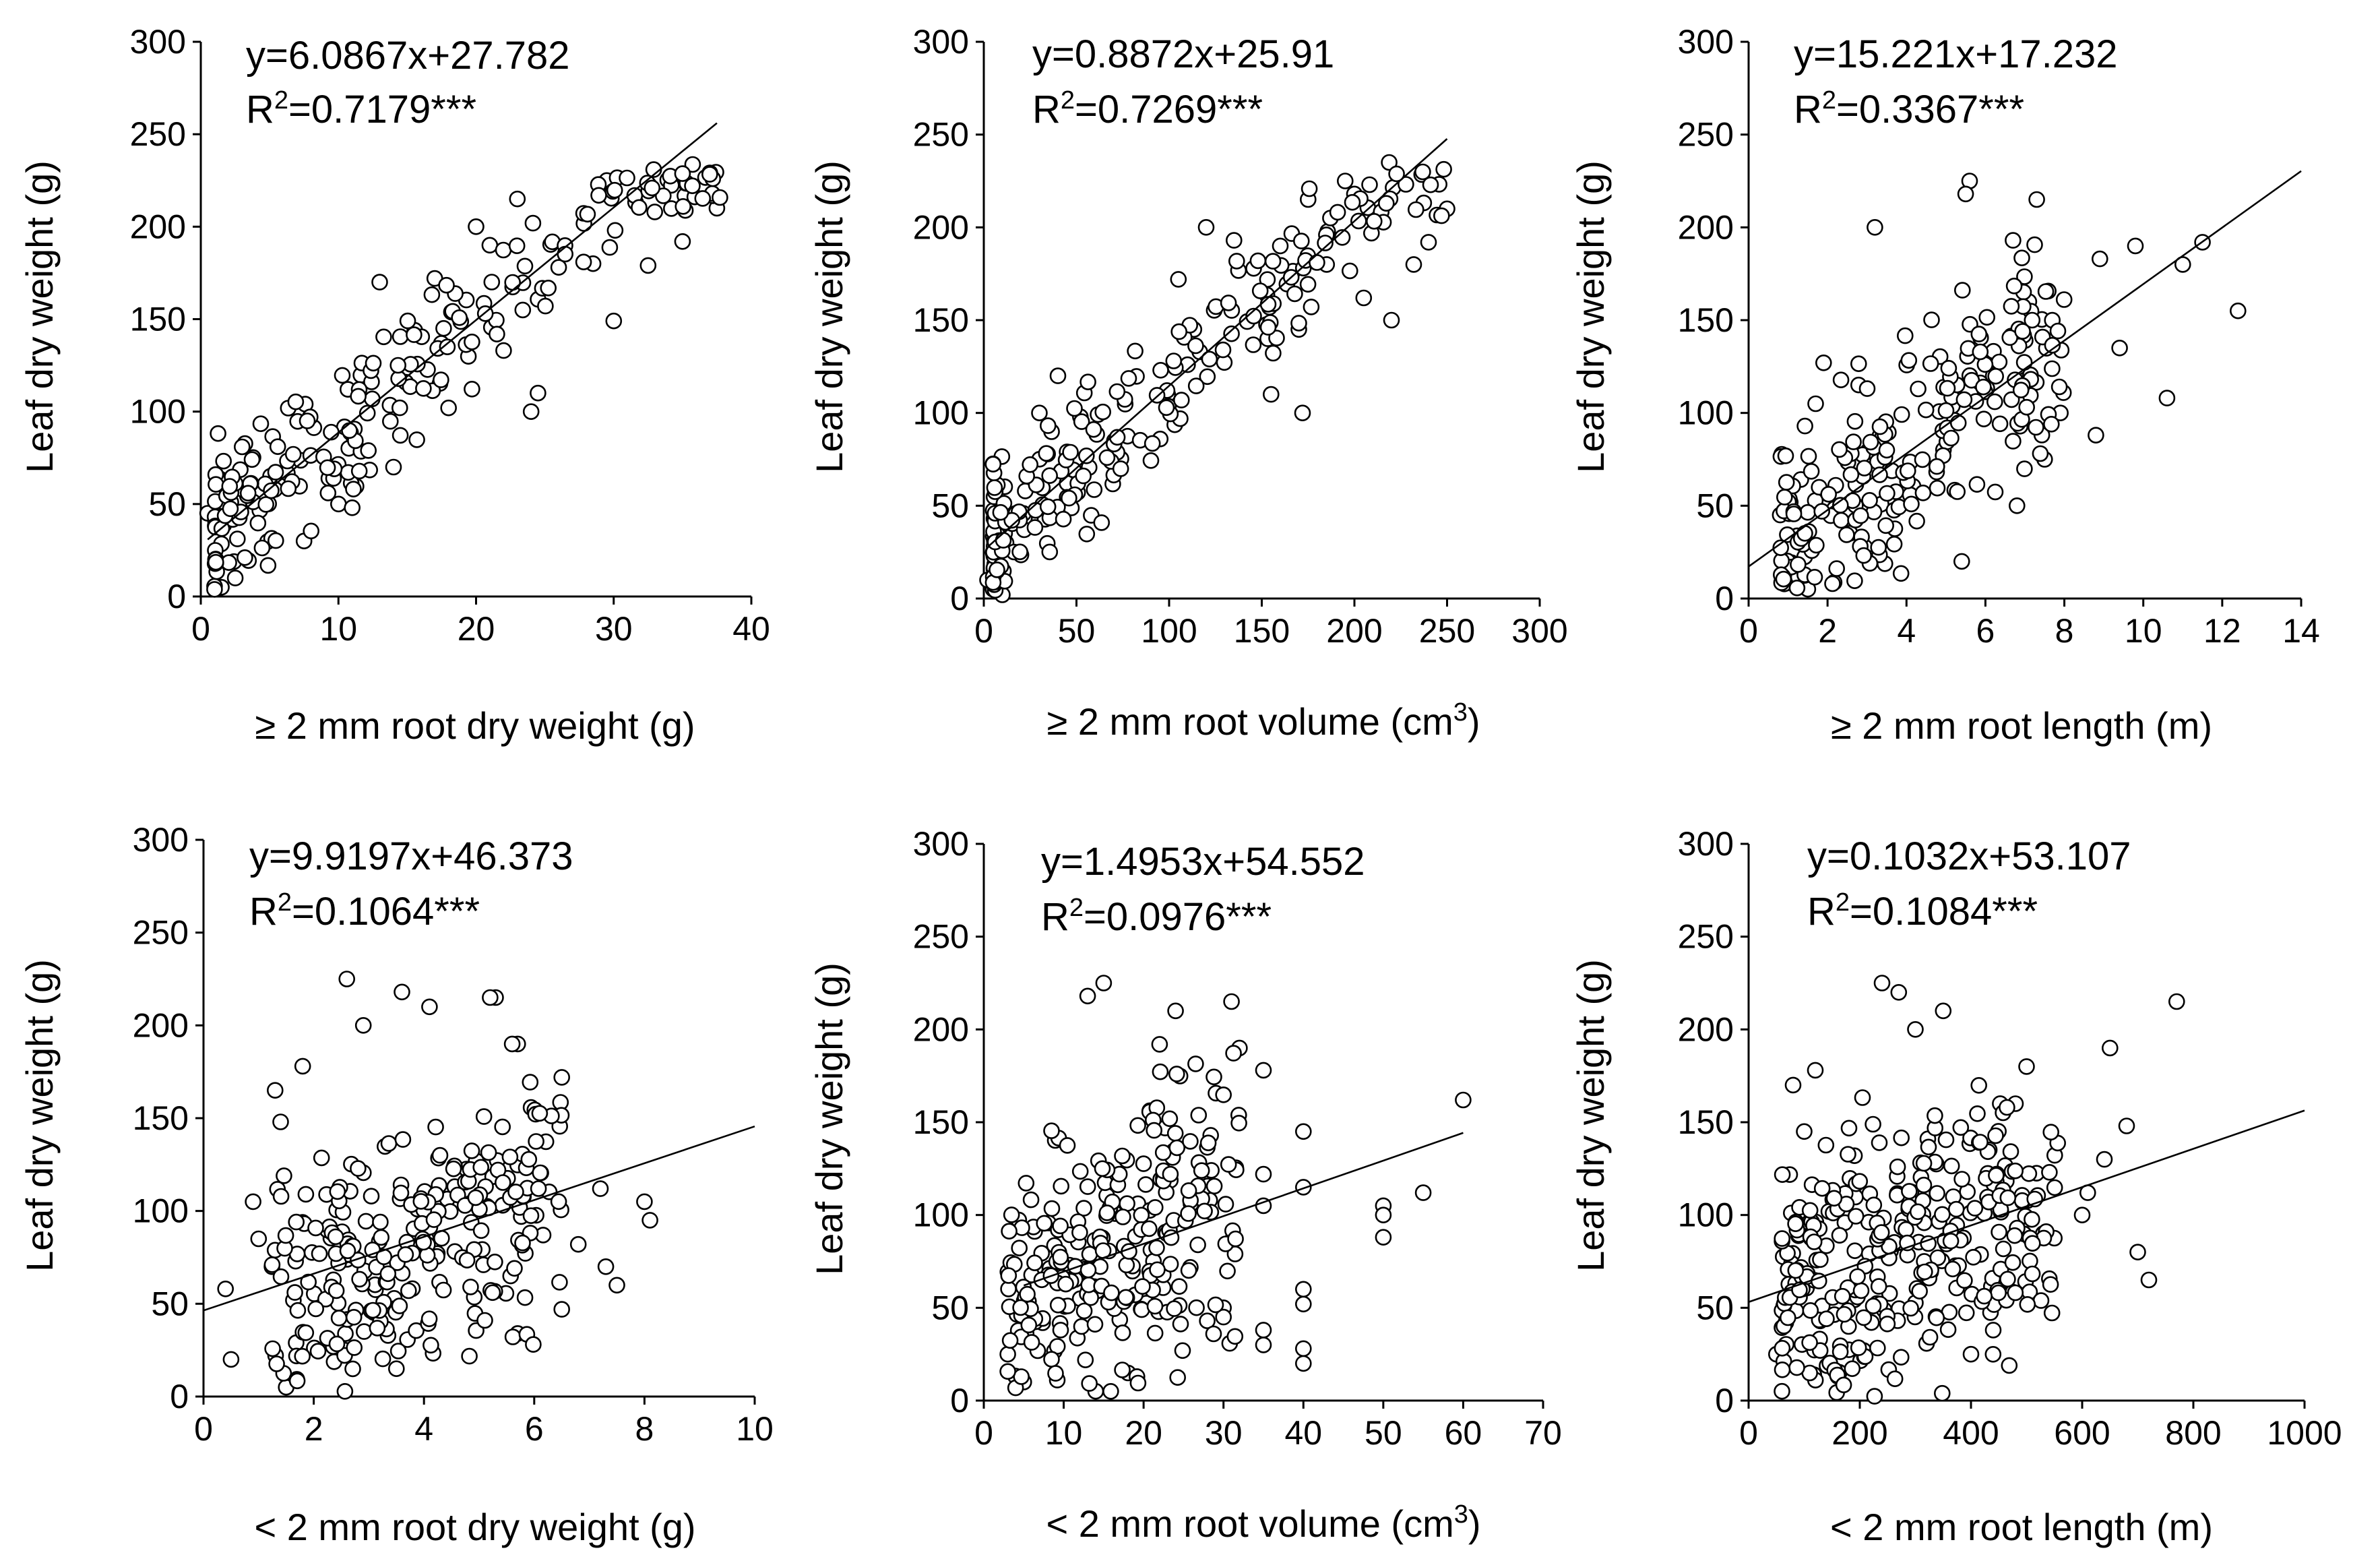 The image size is (2380, 1561). I want to click on r-squared-label: R2=0.0976***, so click(1156, 917).